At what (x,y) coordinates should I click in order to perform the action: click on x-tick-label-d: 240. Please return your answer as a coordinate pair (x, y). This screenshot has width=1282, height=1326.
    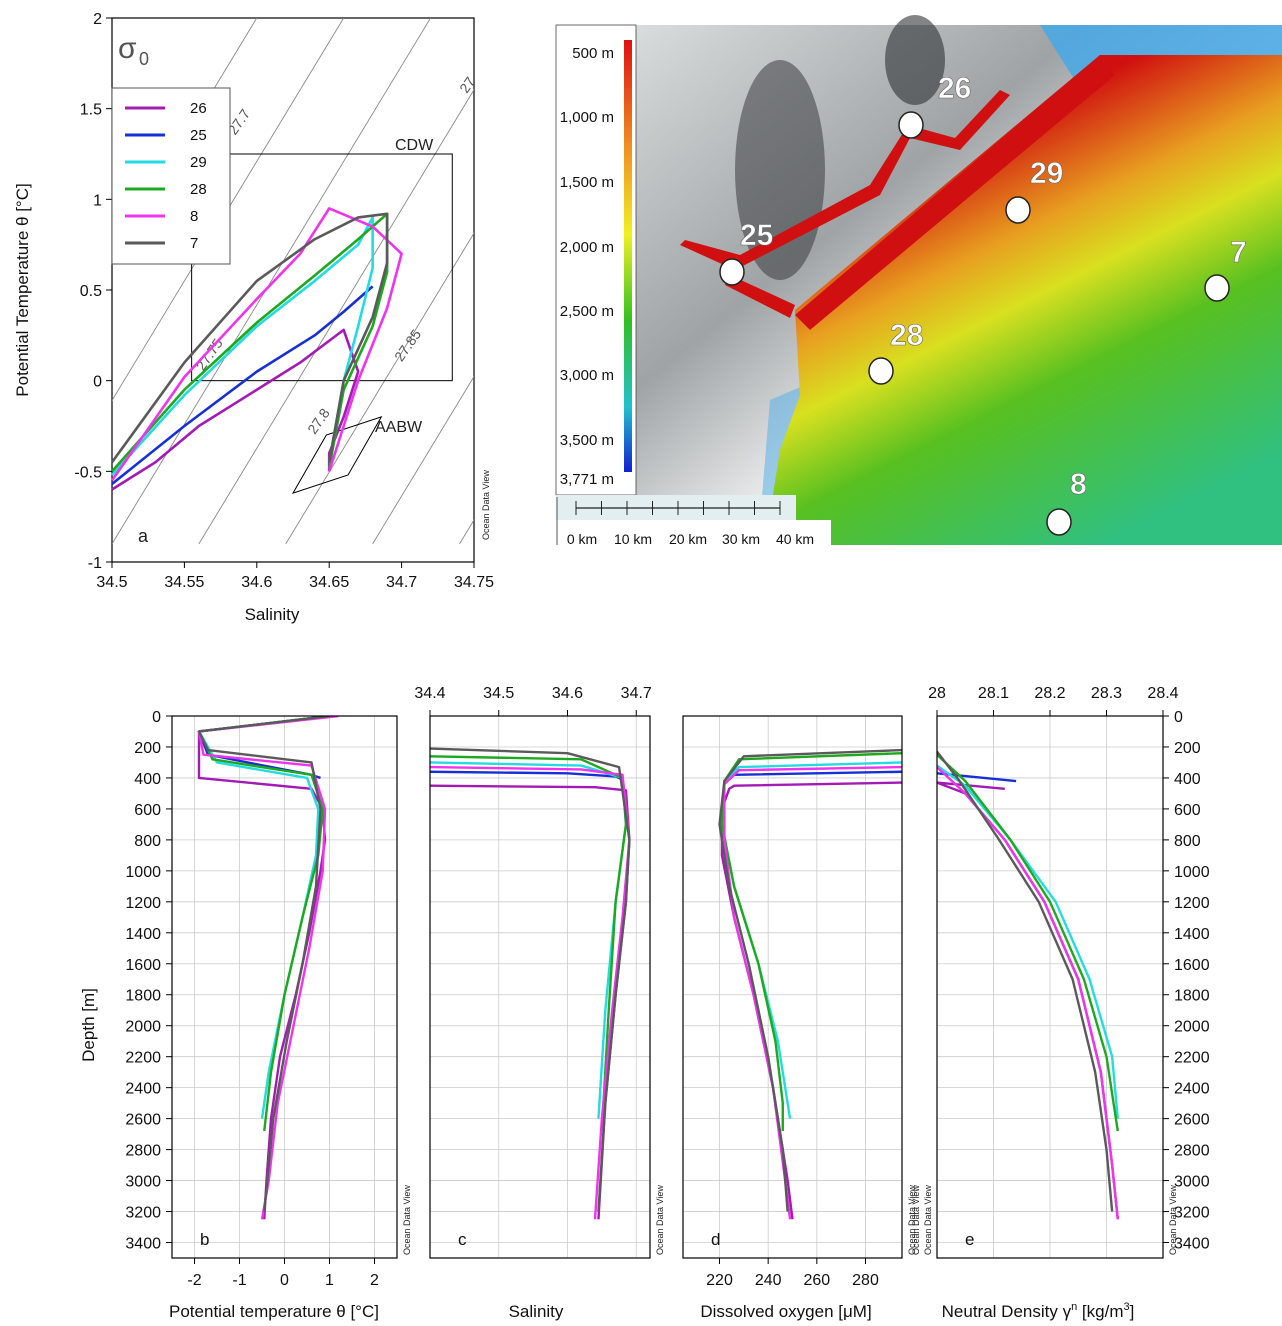
    Looking at the image, I should click on (768, 1280).